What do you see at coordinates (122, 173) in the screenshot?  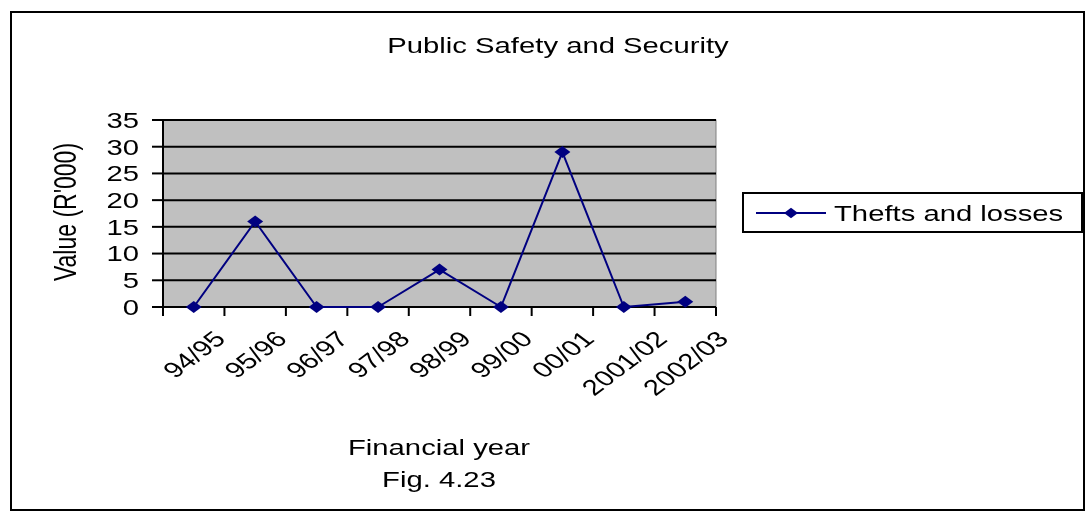 I see `y-tick-label: 25` at bounding box center [122, 173].